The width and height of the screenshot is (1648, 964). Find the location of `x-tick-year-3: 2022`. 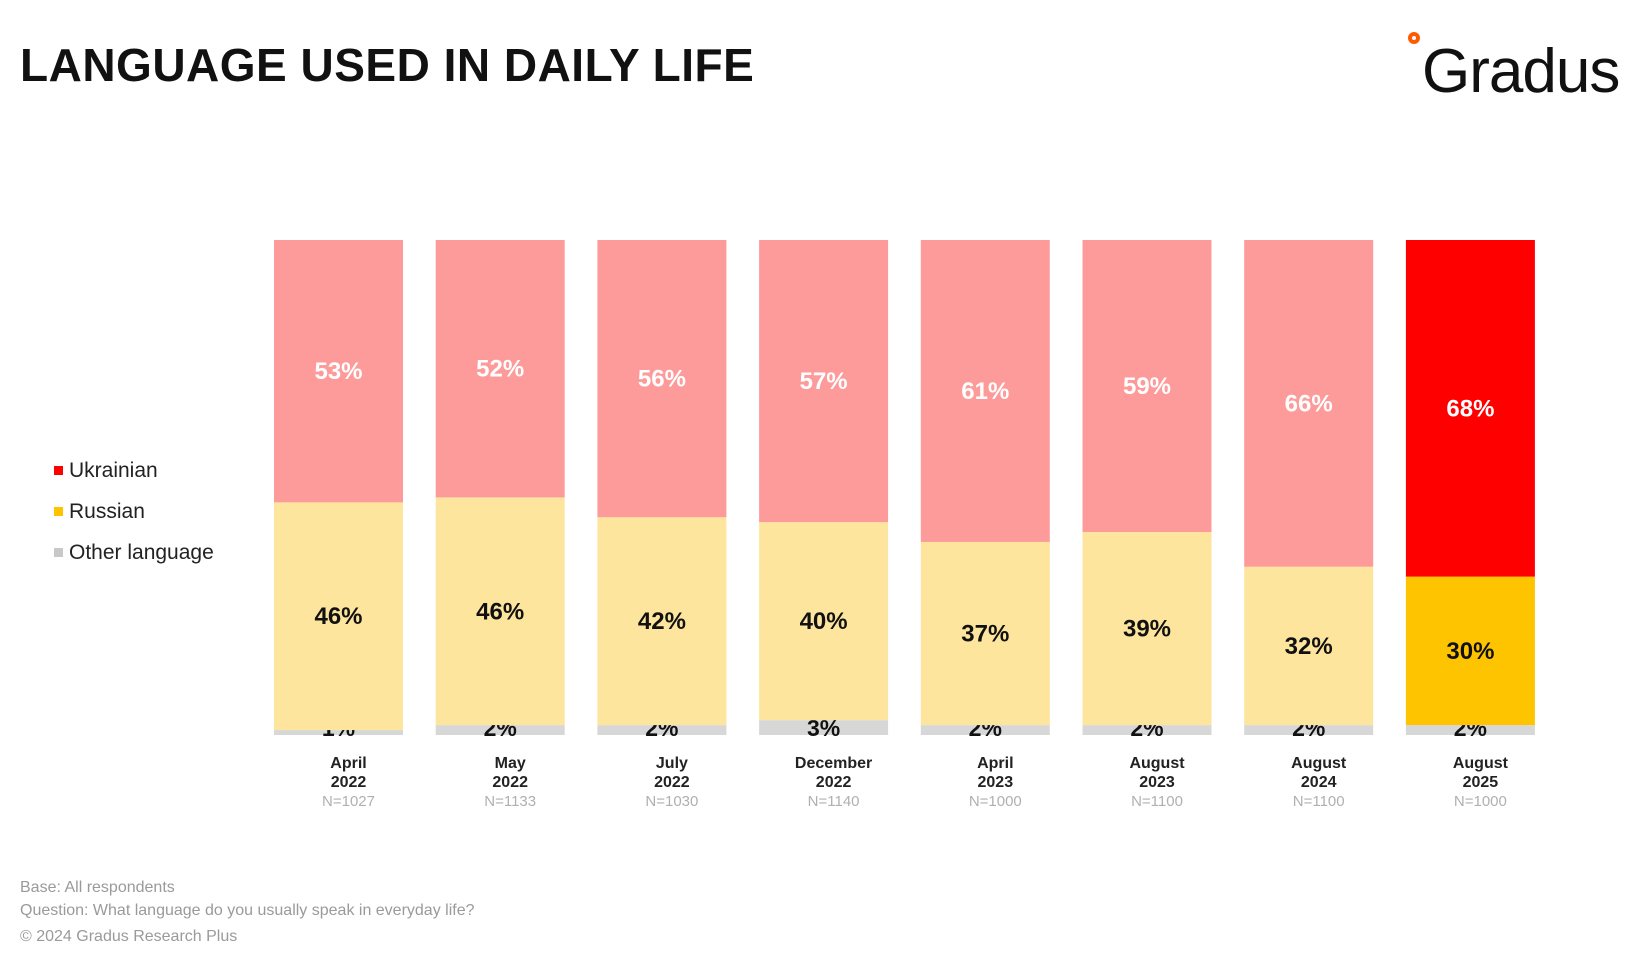

x-tick-year-3: 2022 is located at coordinates (672, 782).